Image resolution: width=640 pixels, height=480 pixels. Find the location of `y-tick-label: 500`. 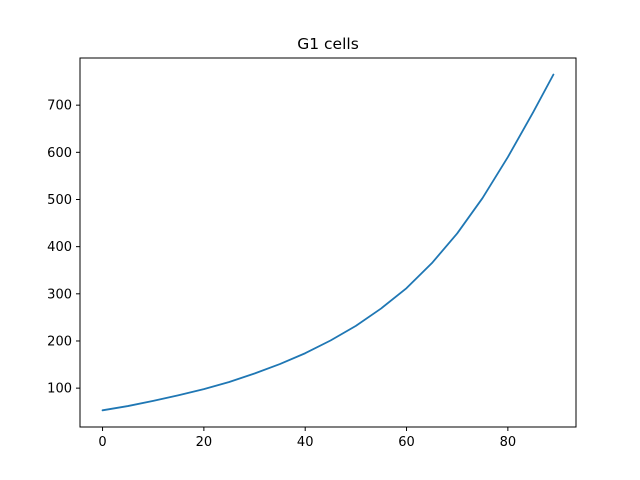

y-tick-label: 500 is located at coordinates (59, 200).